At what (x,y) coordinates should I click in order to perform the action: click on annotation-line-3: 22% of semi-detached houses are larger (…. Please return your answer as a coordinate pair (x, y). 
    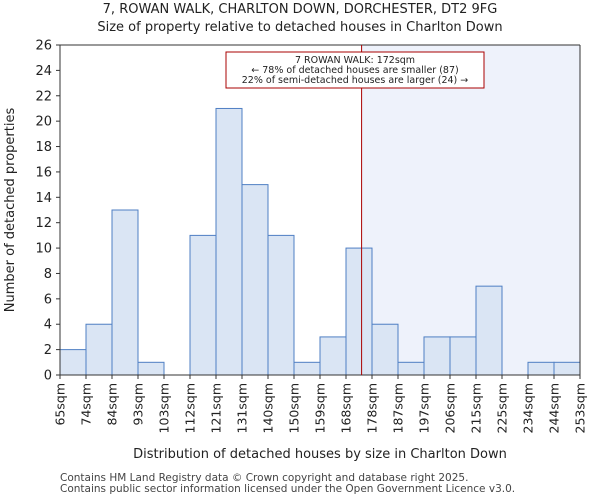
    Looking at the image, I should click on (355, 80).